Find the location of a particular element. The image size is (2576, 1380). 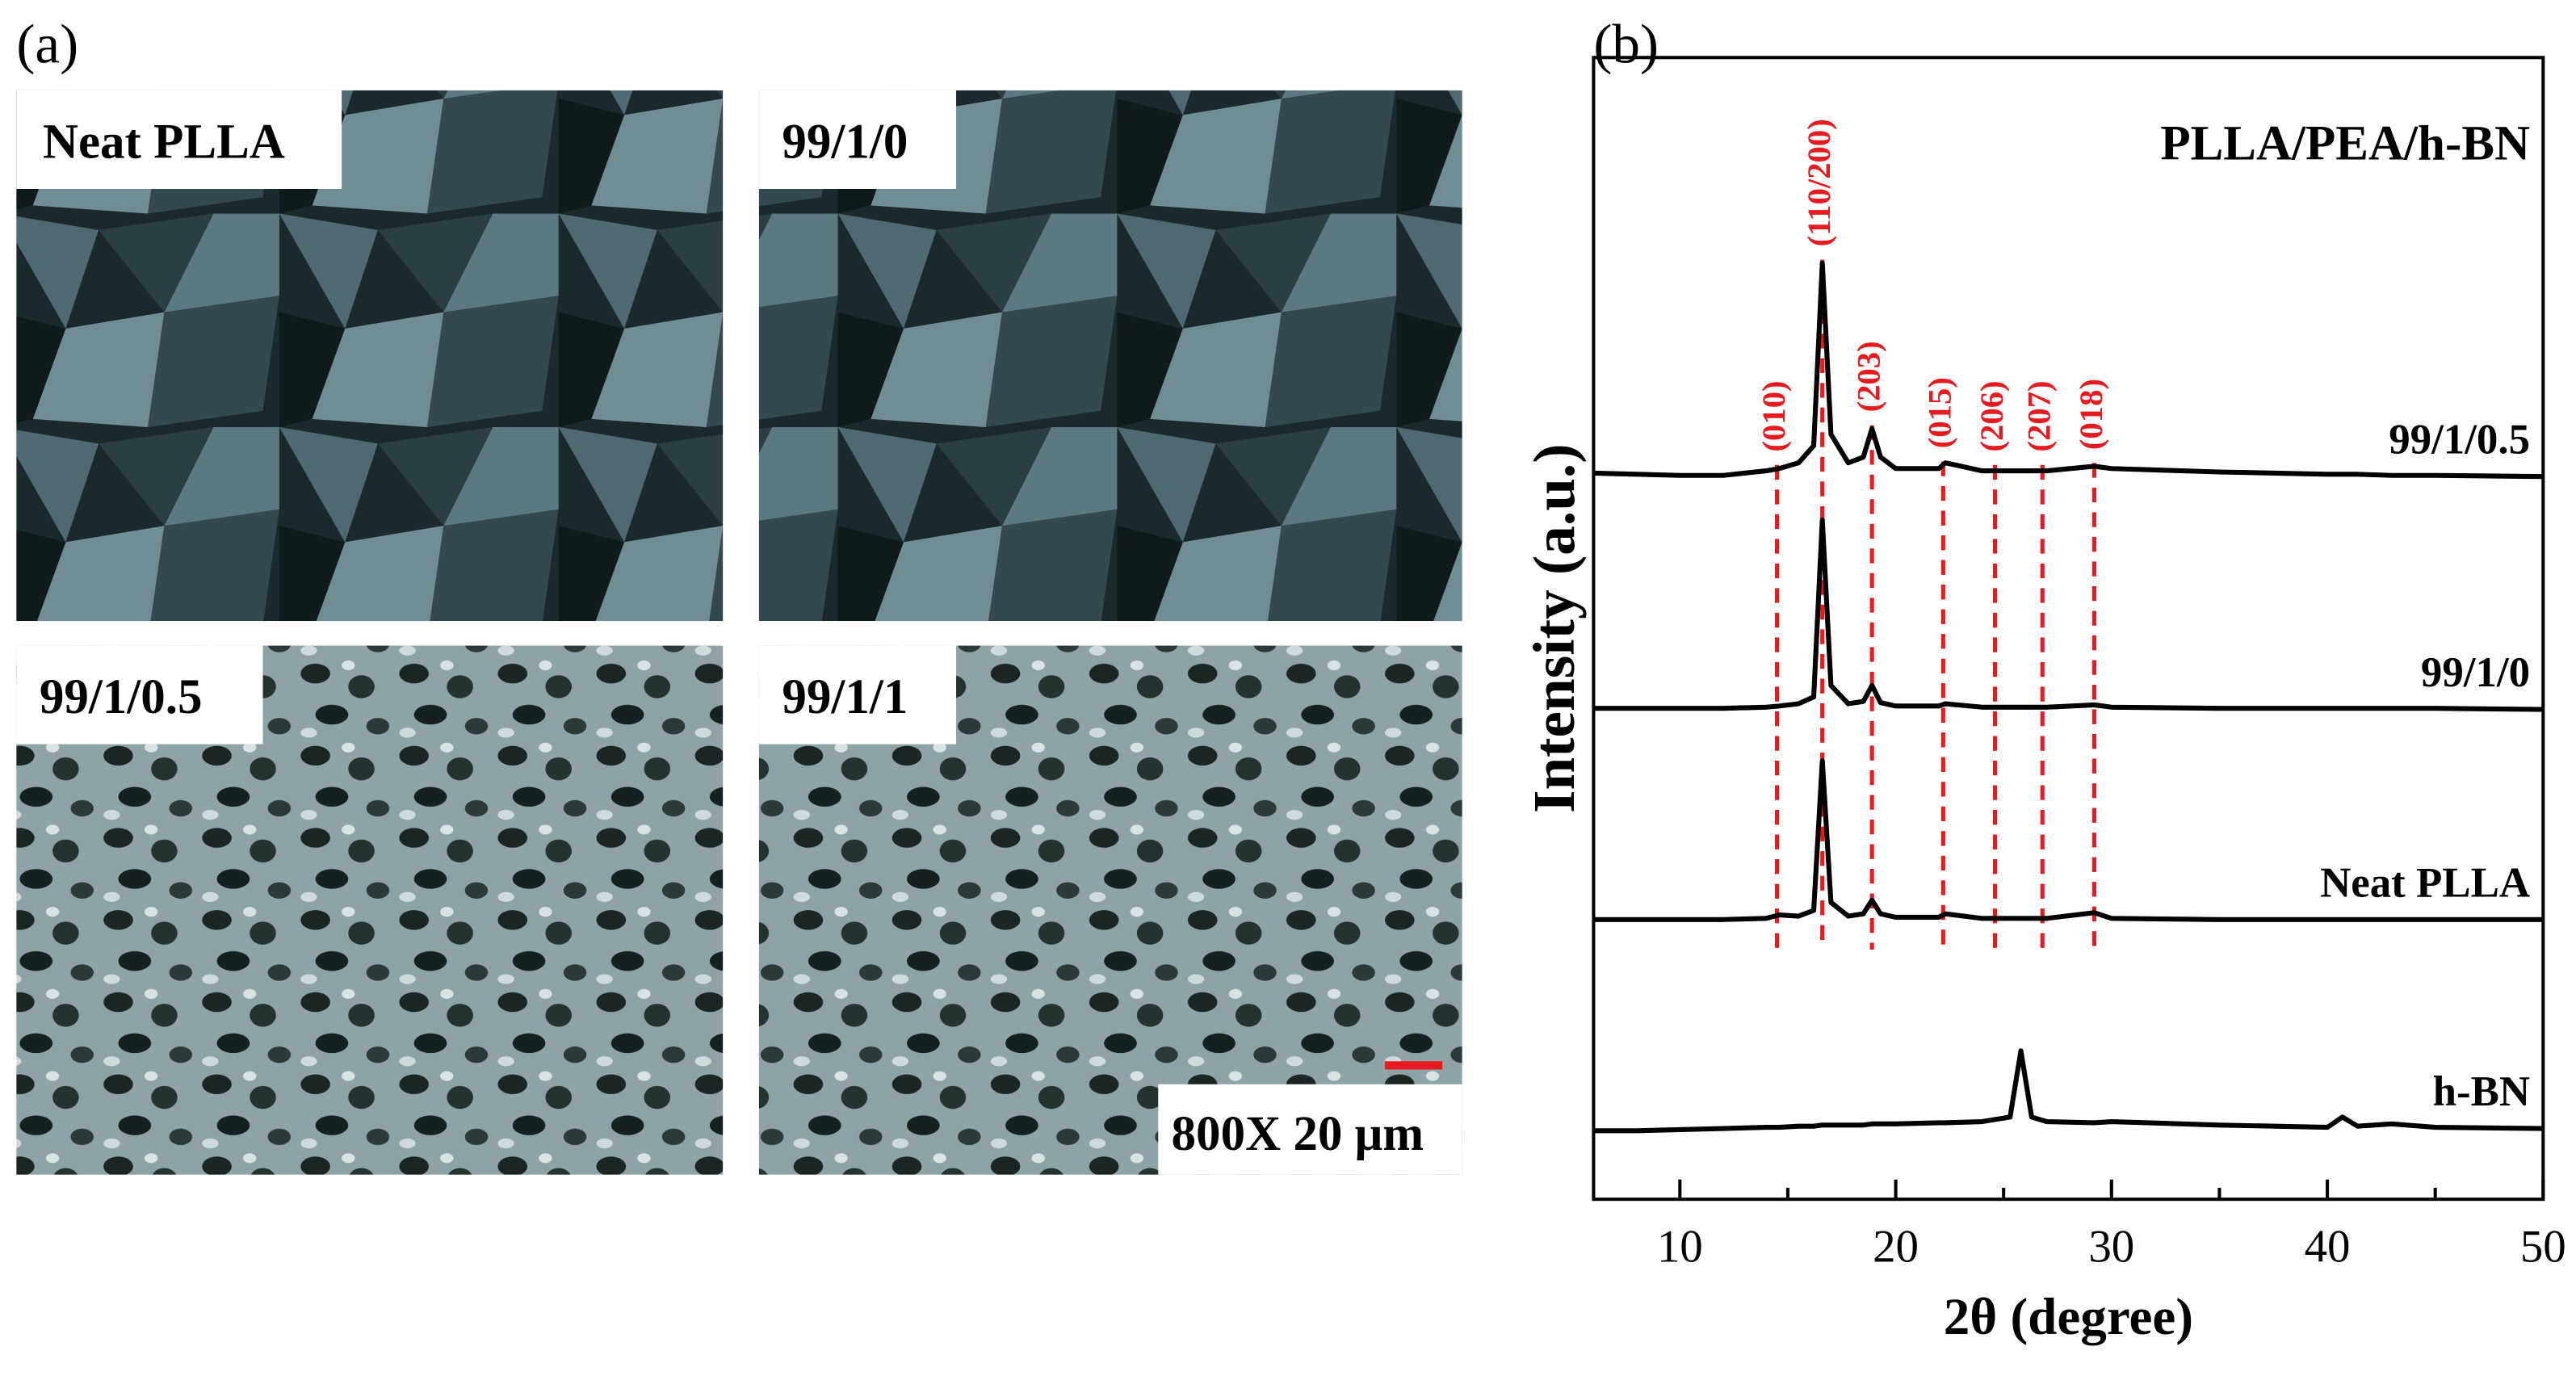

image-label: Neat PLLA is located at coordinates (164, 142).